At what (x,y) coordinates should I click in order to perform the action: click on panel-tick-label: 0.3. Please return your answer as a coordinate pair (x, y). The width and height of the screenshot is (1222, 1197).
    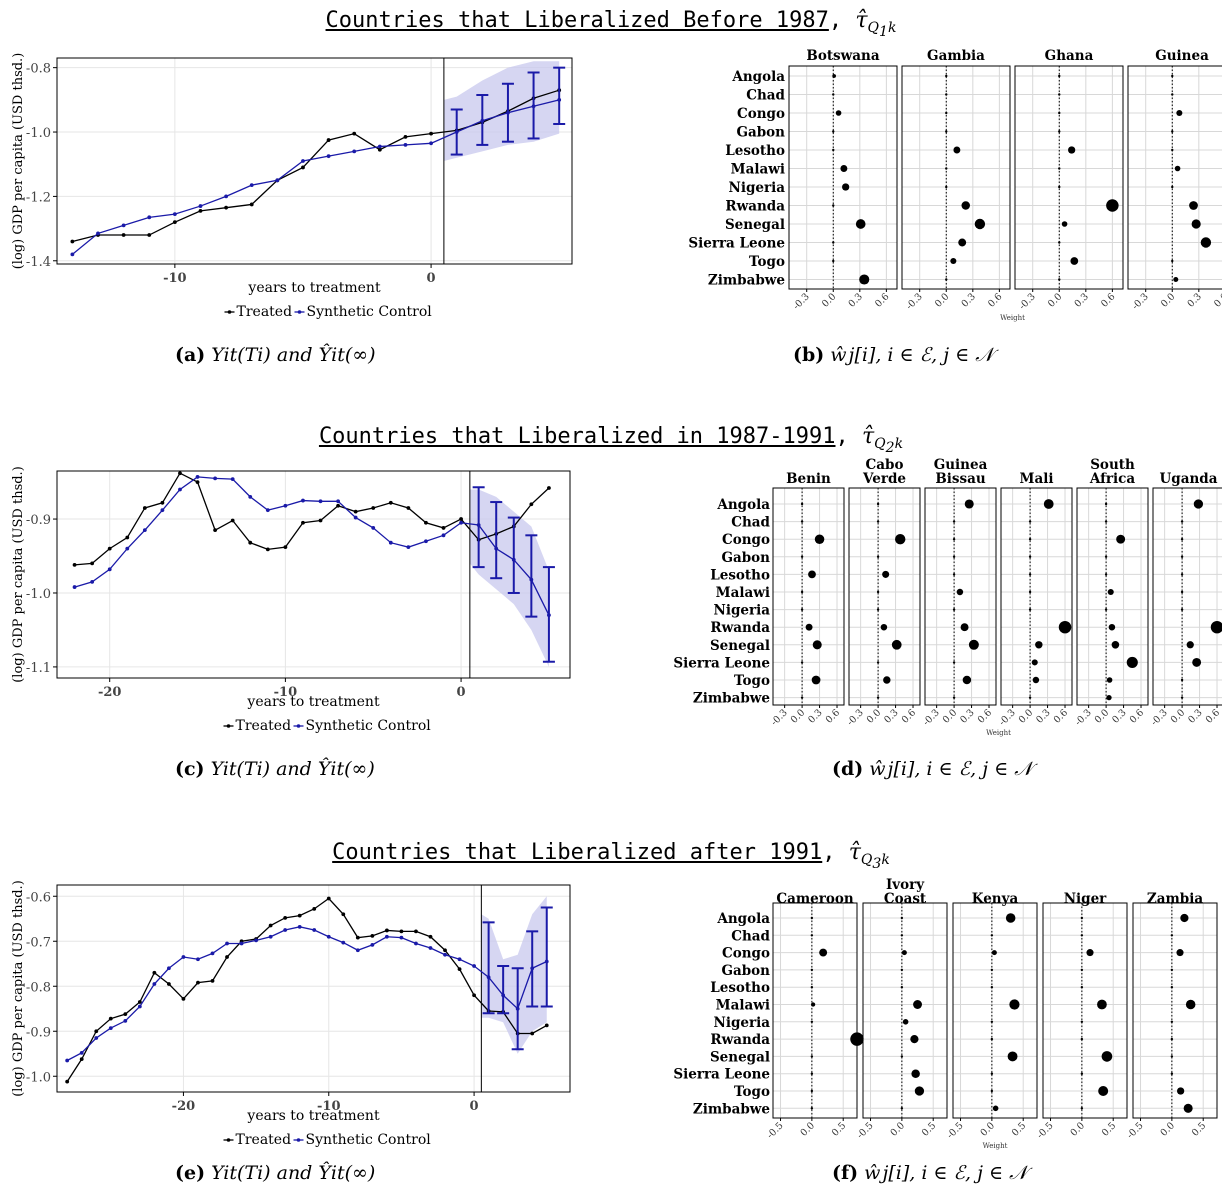
    Looking at the image, I should click on (967, 716).